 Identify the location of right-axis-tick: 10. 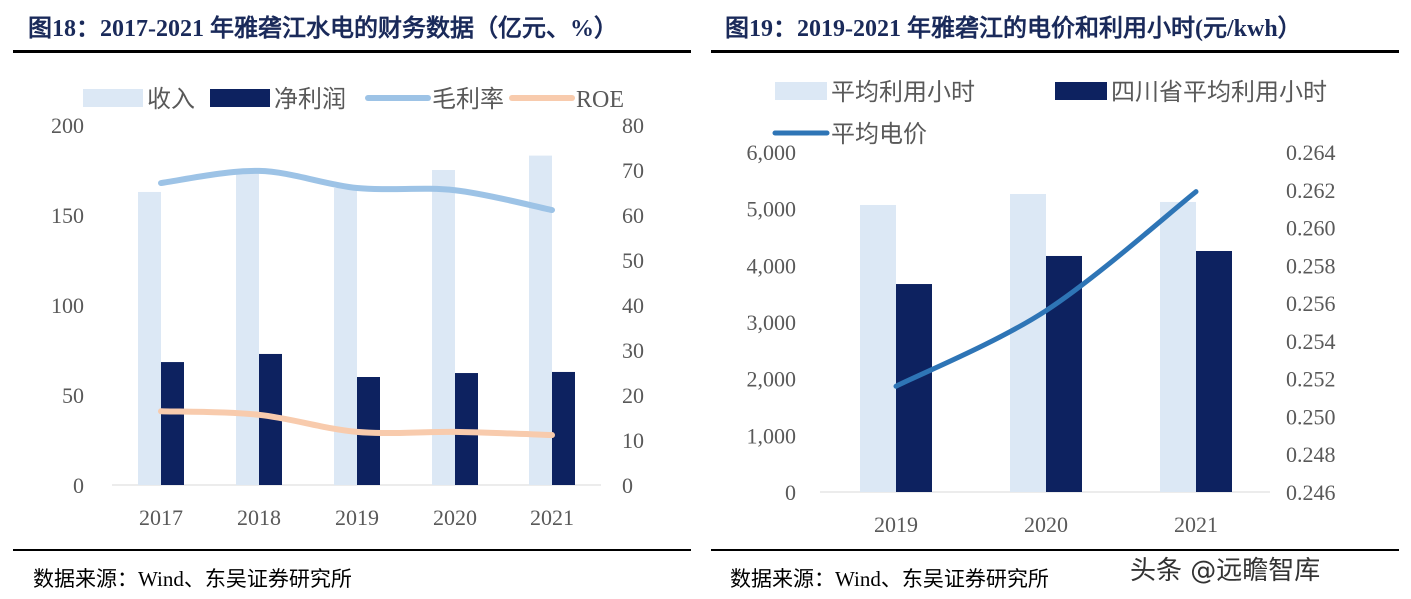
(633, 440).